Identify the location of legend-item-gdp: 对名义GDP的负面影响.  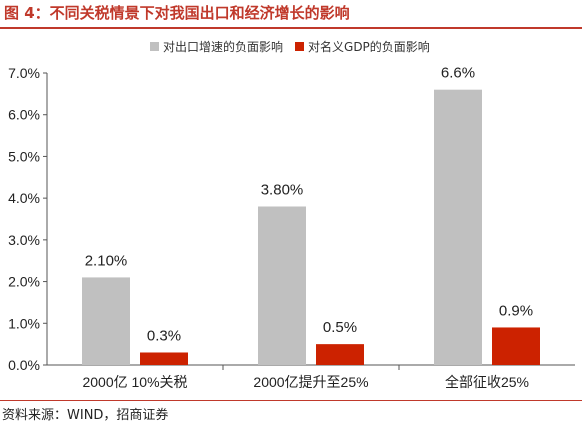
(362, 46).